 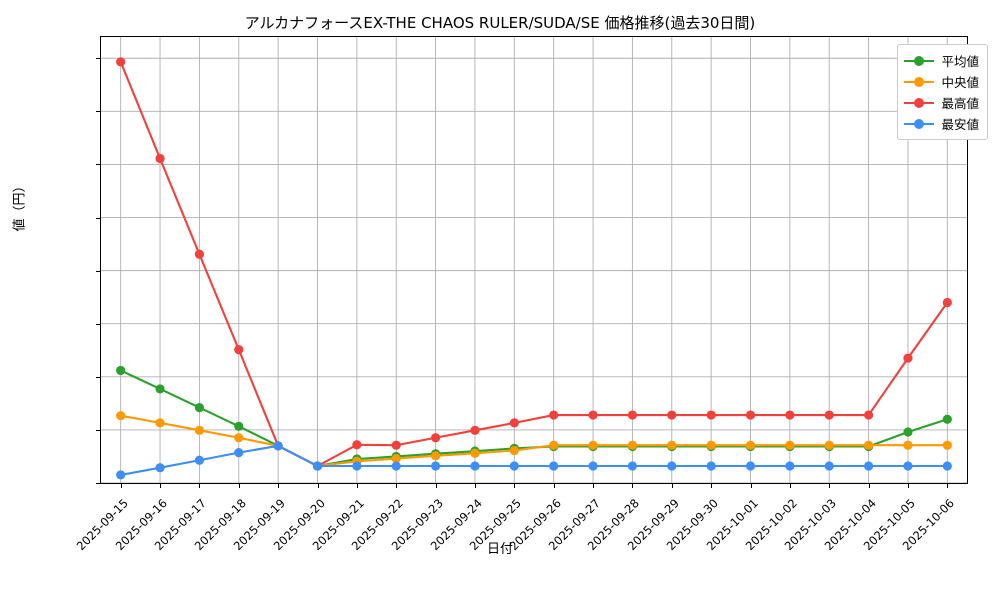 I want to click on legend-item-3: 最安値, so click(x=941, y=123).